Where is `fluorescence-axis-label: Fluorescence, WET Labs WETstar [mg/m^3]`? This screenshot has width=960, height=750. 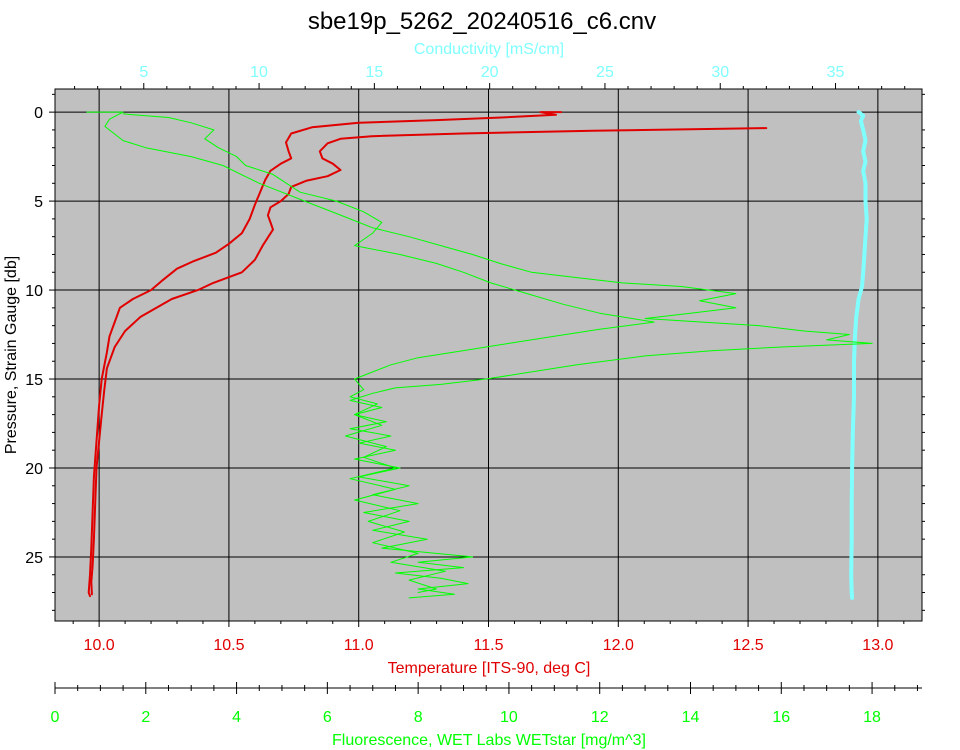 fluorescence-axis-label: Fluorescence, WET Labs WETstar [mg/m^3] is located at coordinates (489, 740).